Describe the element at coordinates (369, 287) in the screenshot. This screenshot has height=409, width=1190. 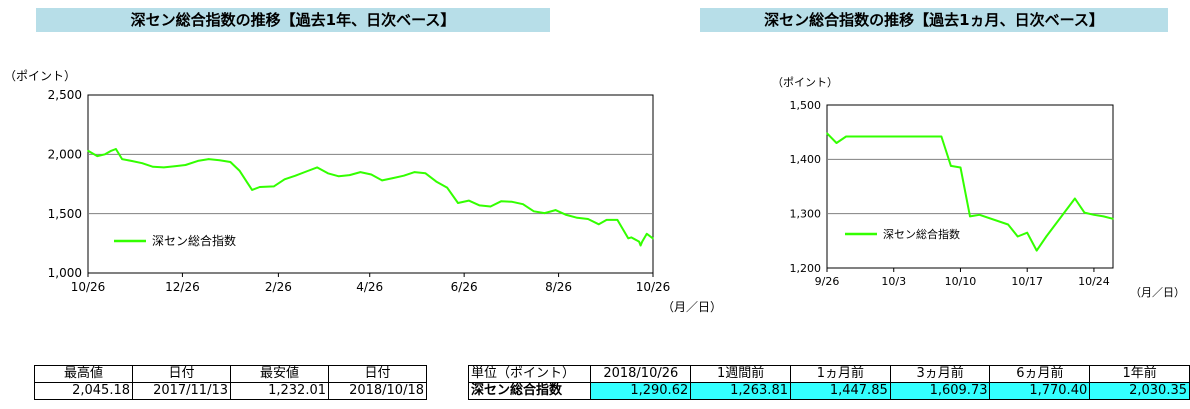
I see `x-tick-label: 4/26` at that location.